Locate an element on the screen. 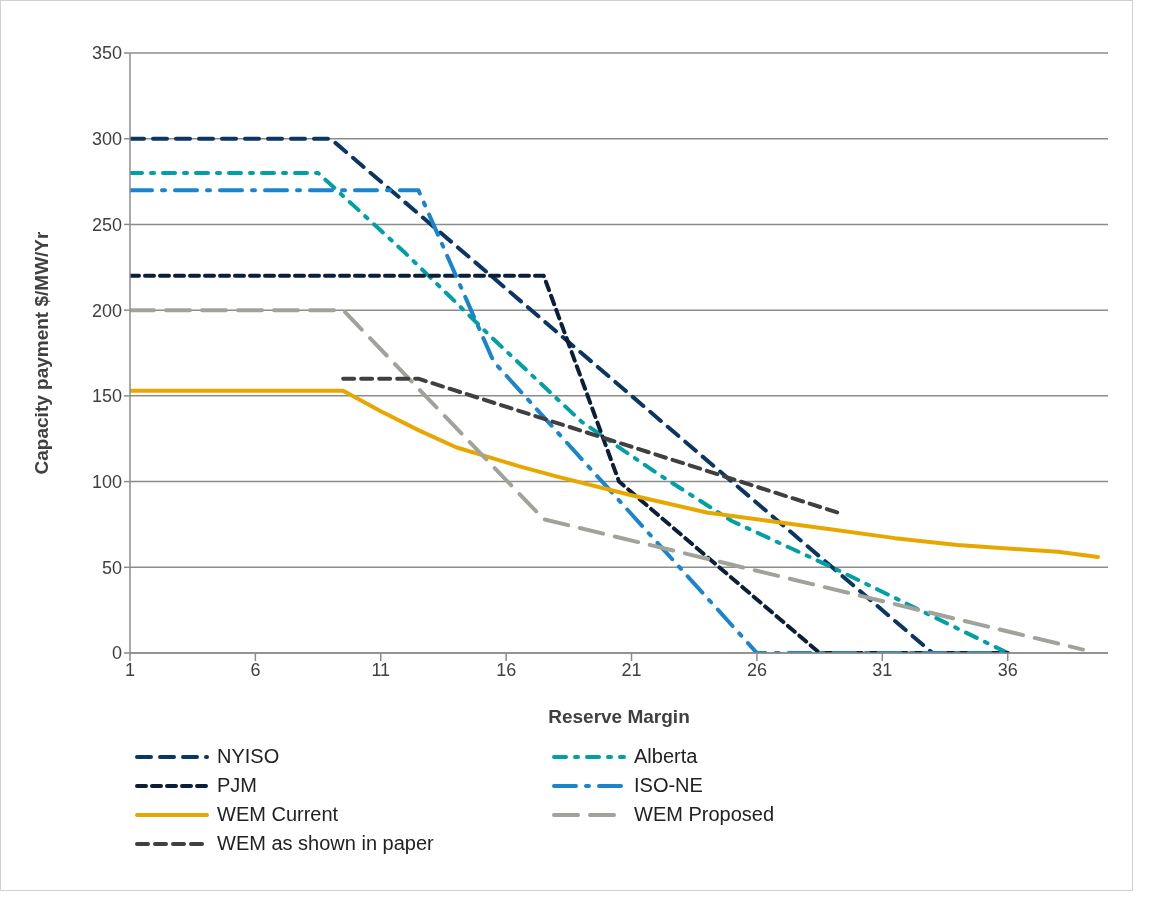 This screenshot has width=1149, height=907. legend-label: Alberta is located at coordinates (666, 756).